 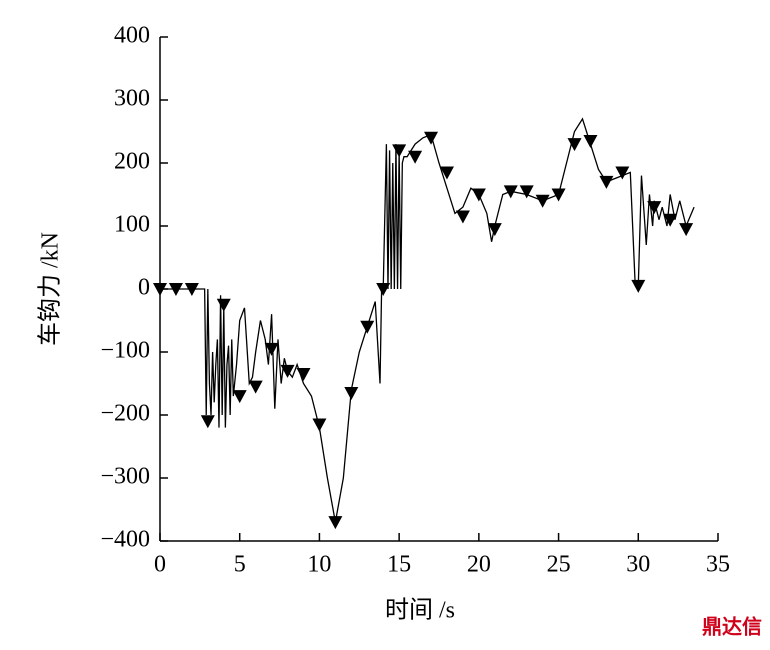 What do you see at coordinates (319, 565) in the screenshot?
I see `x-tick-label: 10` at bounding box center [319, 565].